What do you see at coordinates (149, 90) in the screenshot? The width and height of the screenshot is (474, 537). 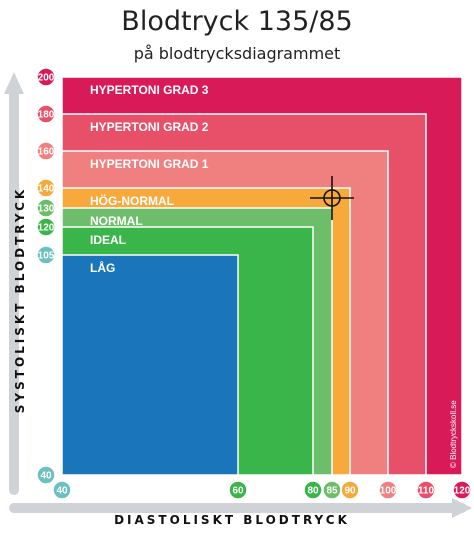 I see `band-label: HYPERTONI GRAD 3` at bounding box center [149, 90].